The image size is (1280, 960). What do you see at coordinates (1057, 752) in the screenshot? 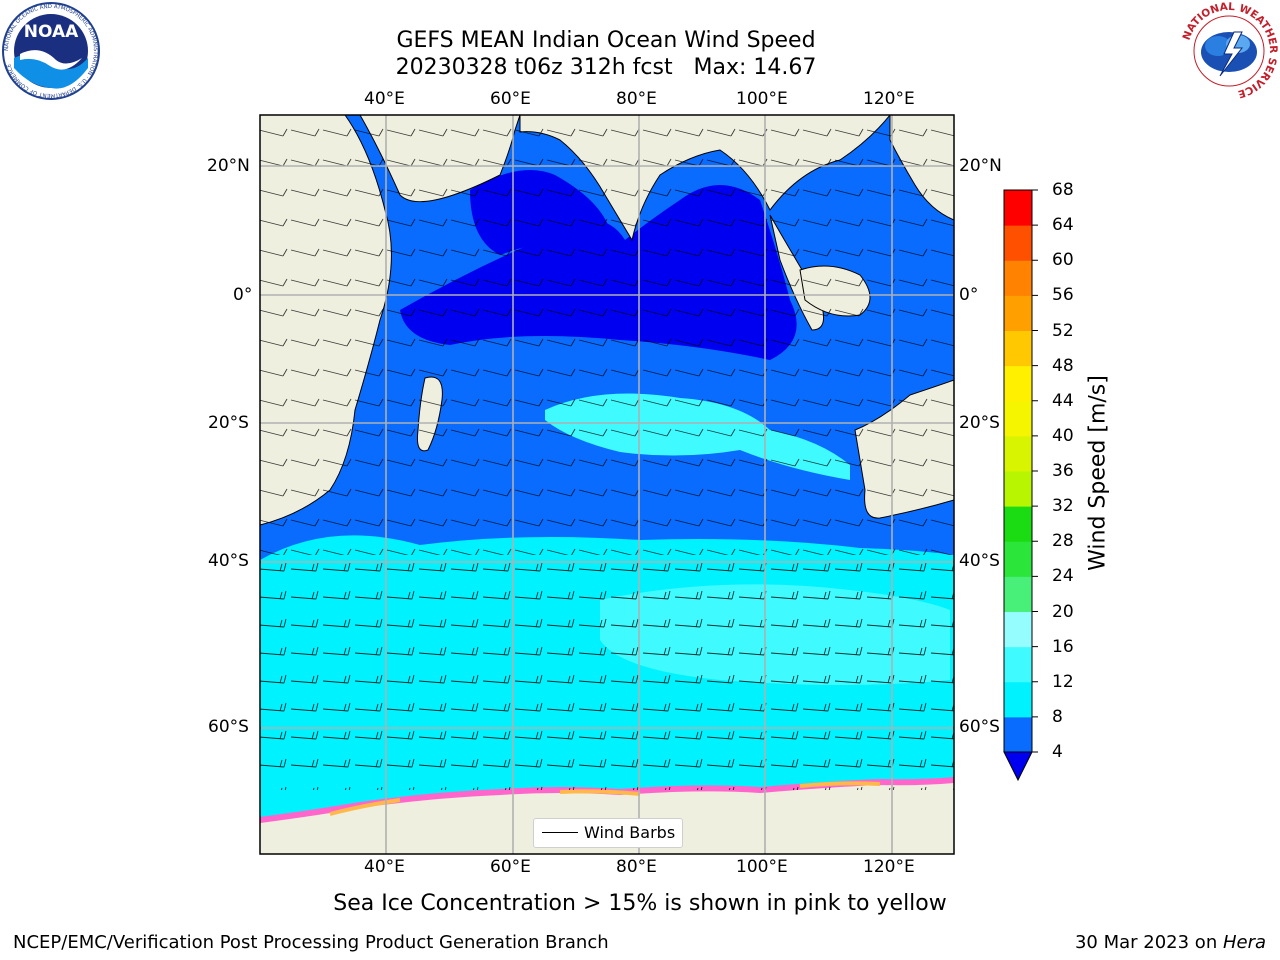
I see `colorbar-tick-label: 4` at bounding box center [1057, 752].